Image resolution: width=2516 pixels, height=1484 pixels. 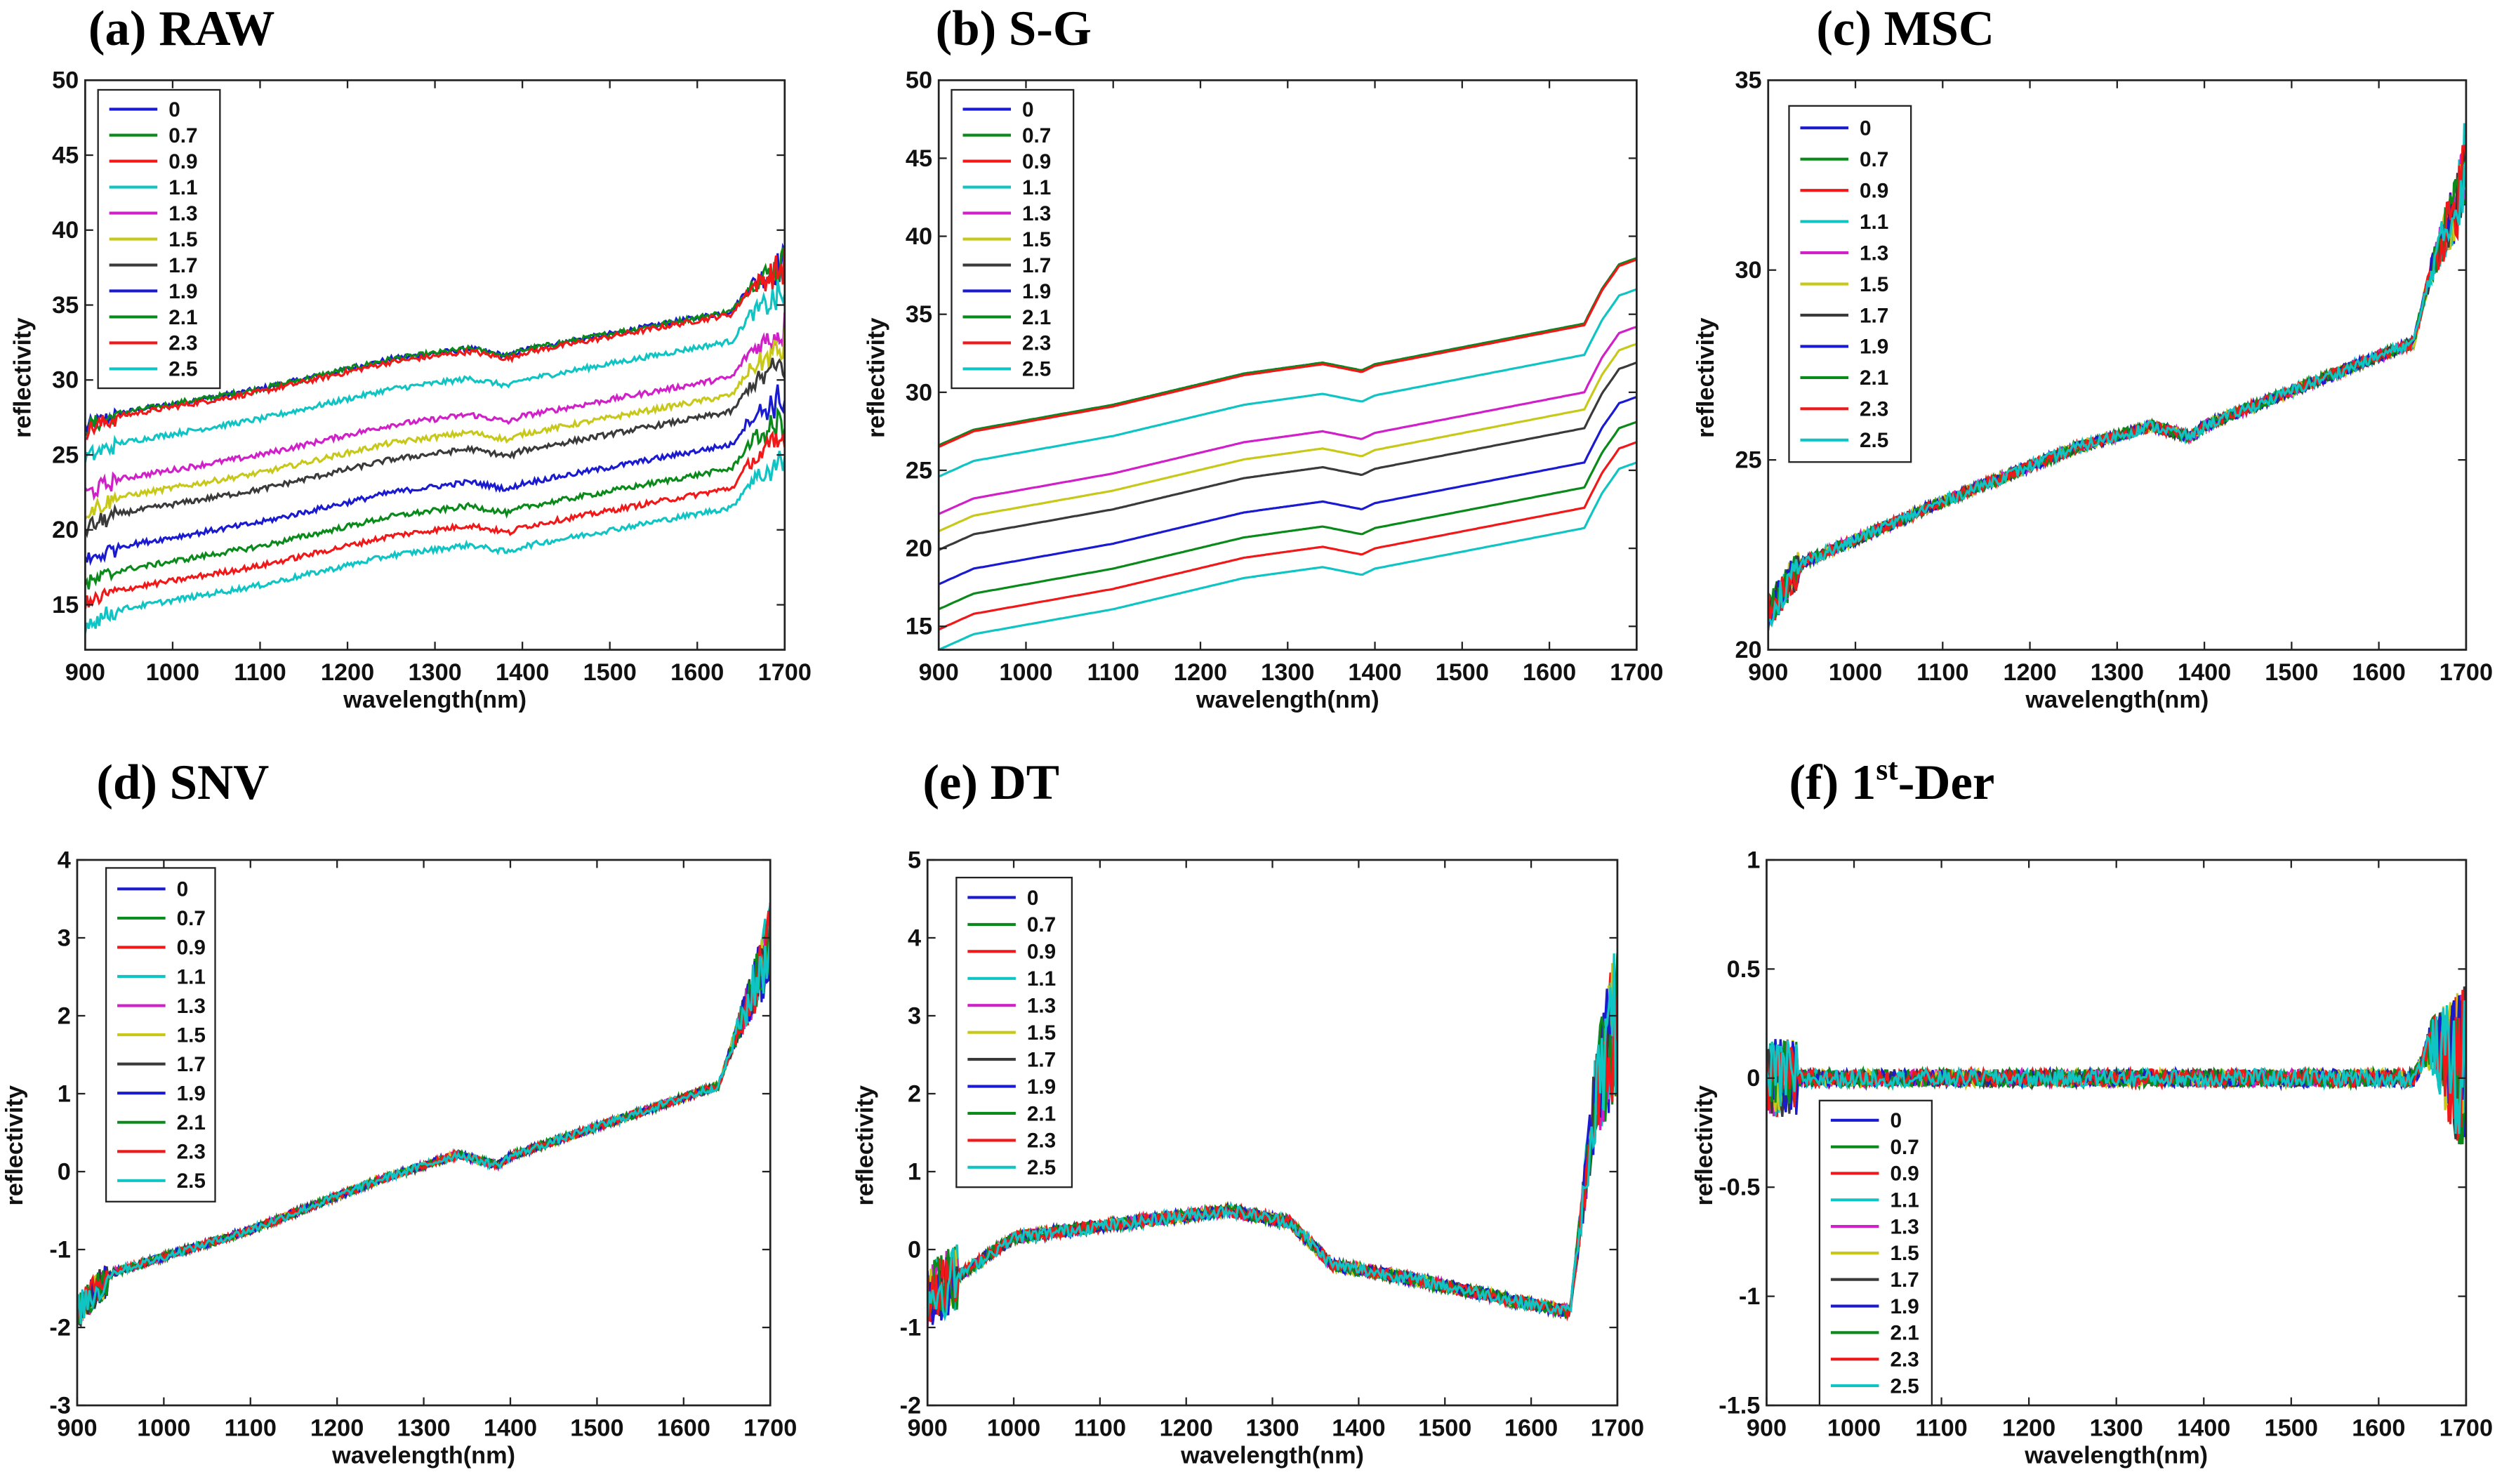 I want to click on x-tick-label: 1100, so click(x=1942, y=672).